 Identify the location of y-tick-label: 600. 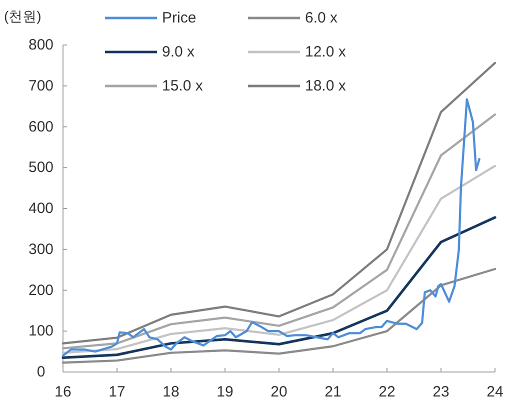
(41, 127).